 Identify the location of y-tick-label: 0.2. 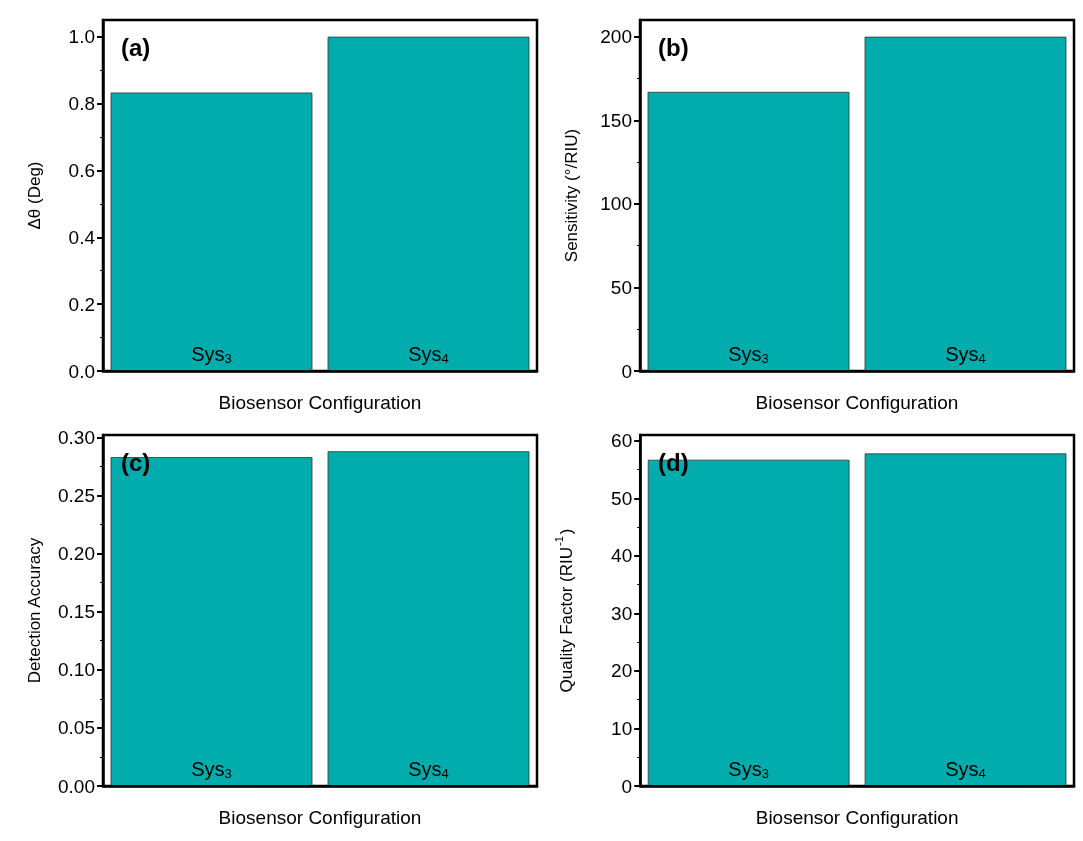
(81, 304).